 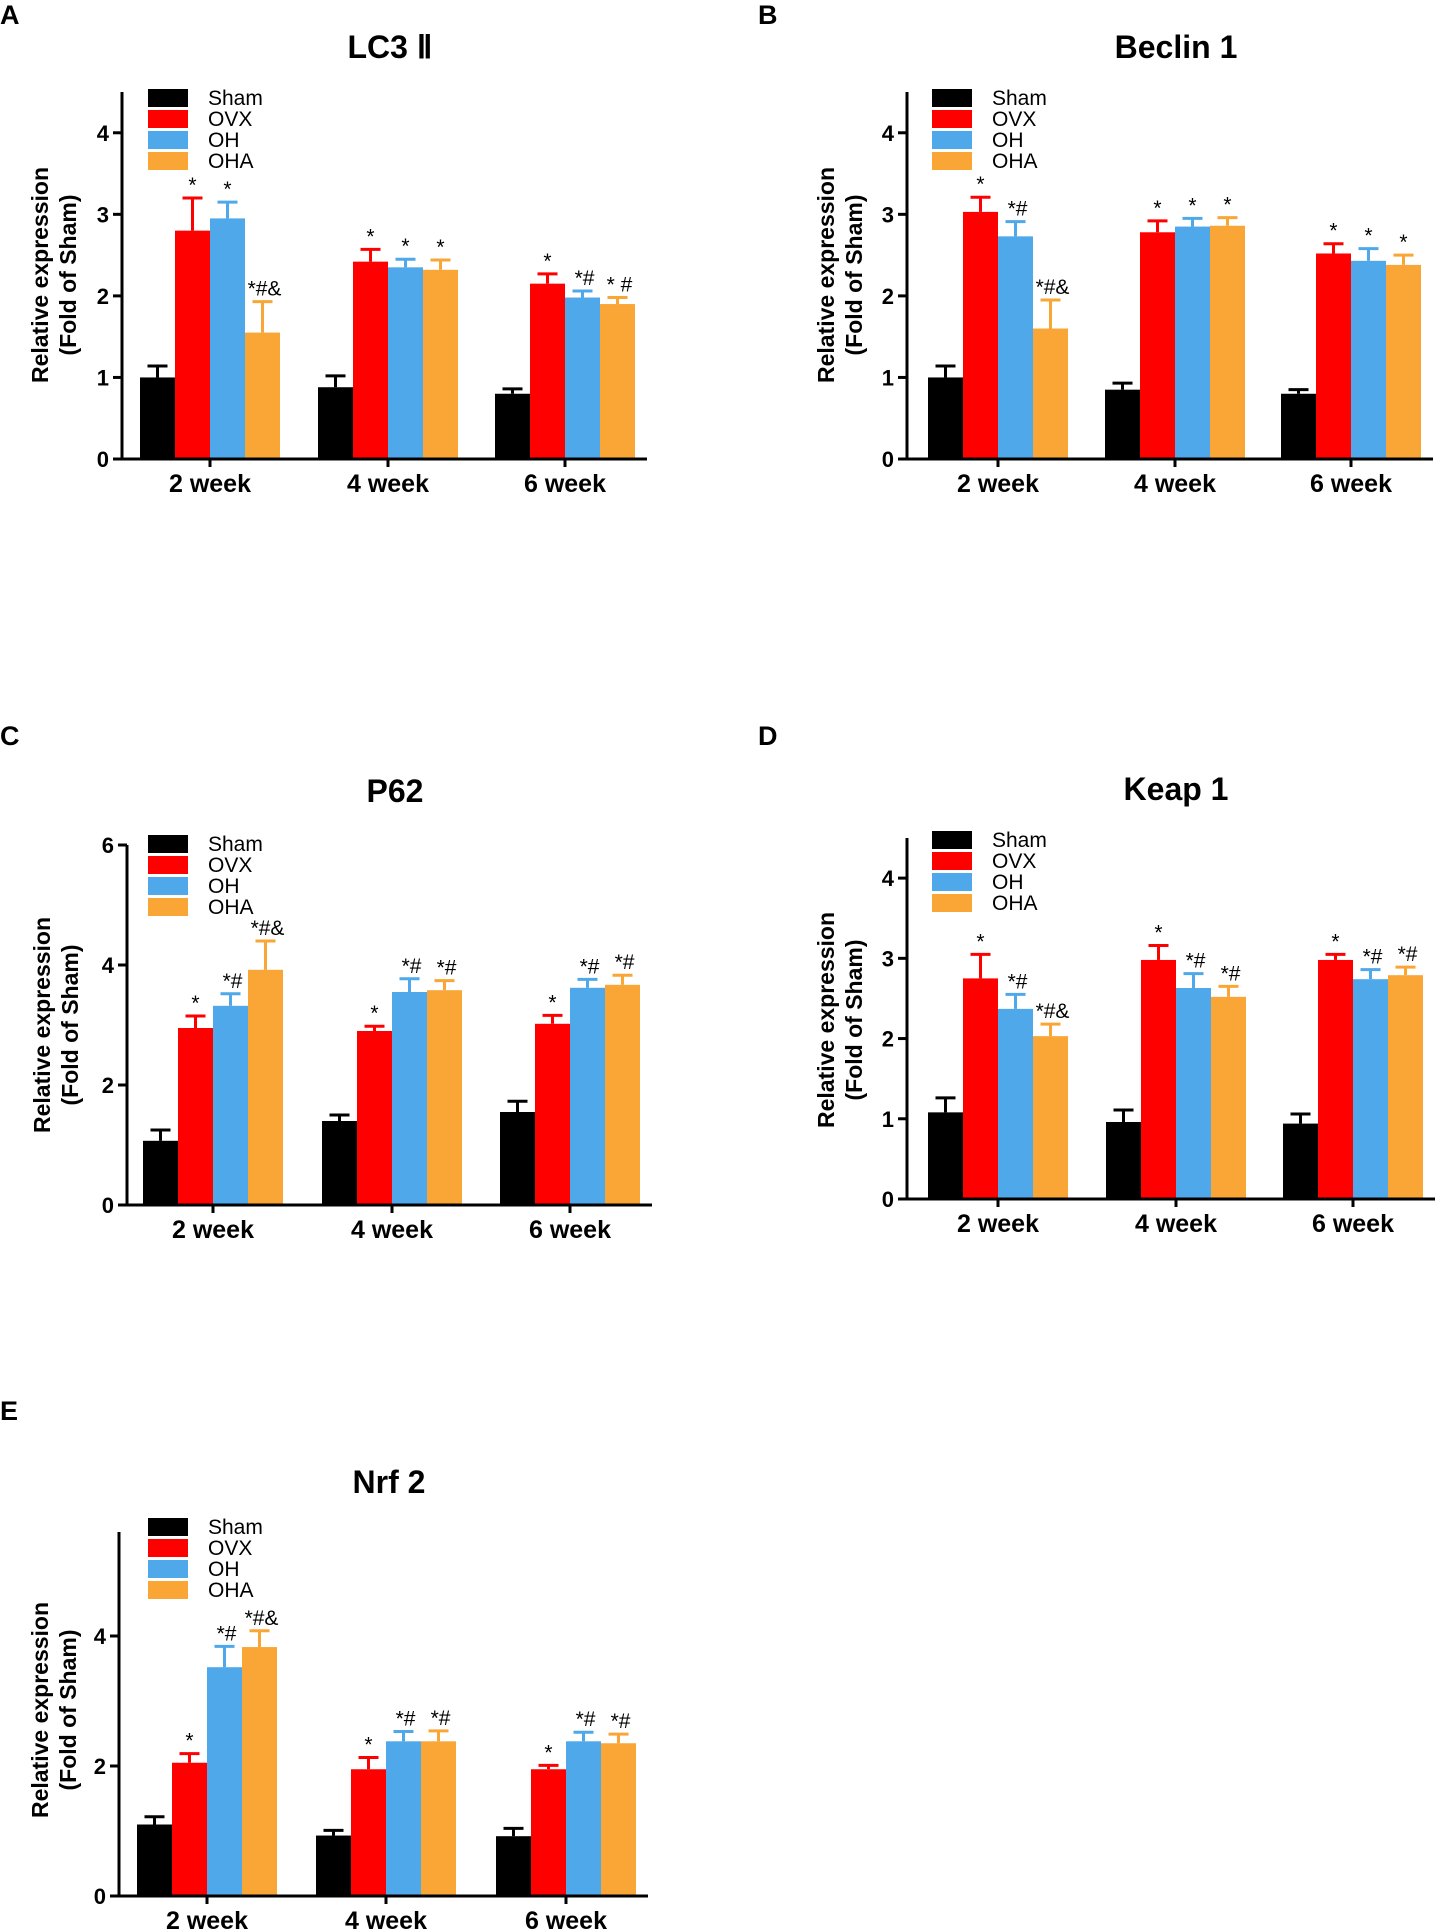 I want to click on y-tick-label: 2, so click(x=108, y=1085).